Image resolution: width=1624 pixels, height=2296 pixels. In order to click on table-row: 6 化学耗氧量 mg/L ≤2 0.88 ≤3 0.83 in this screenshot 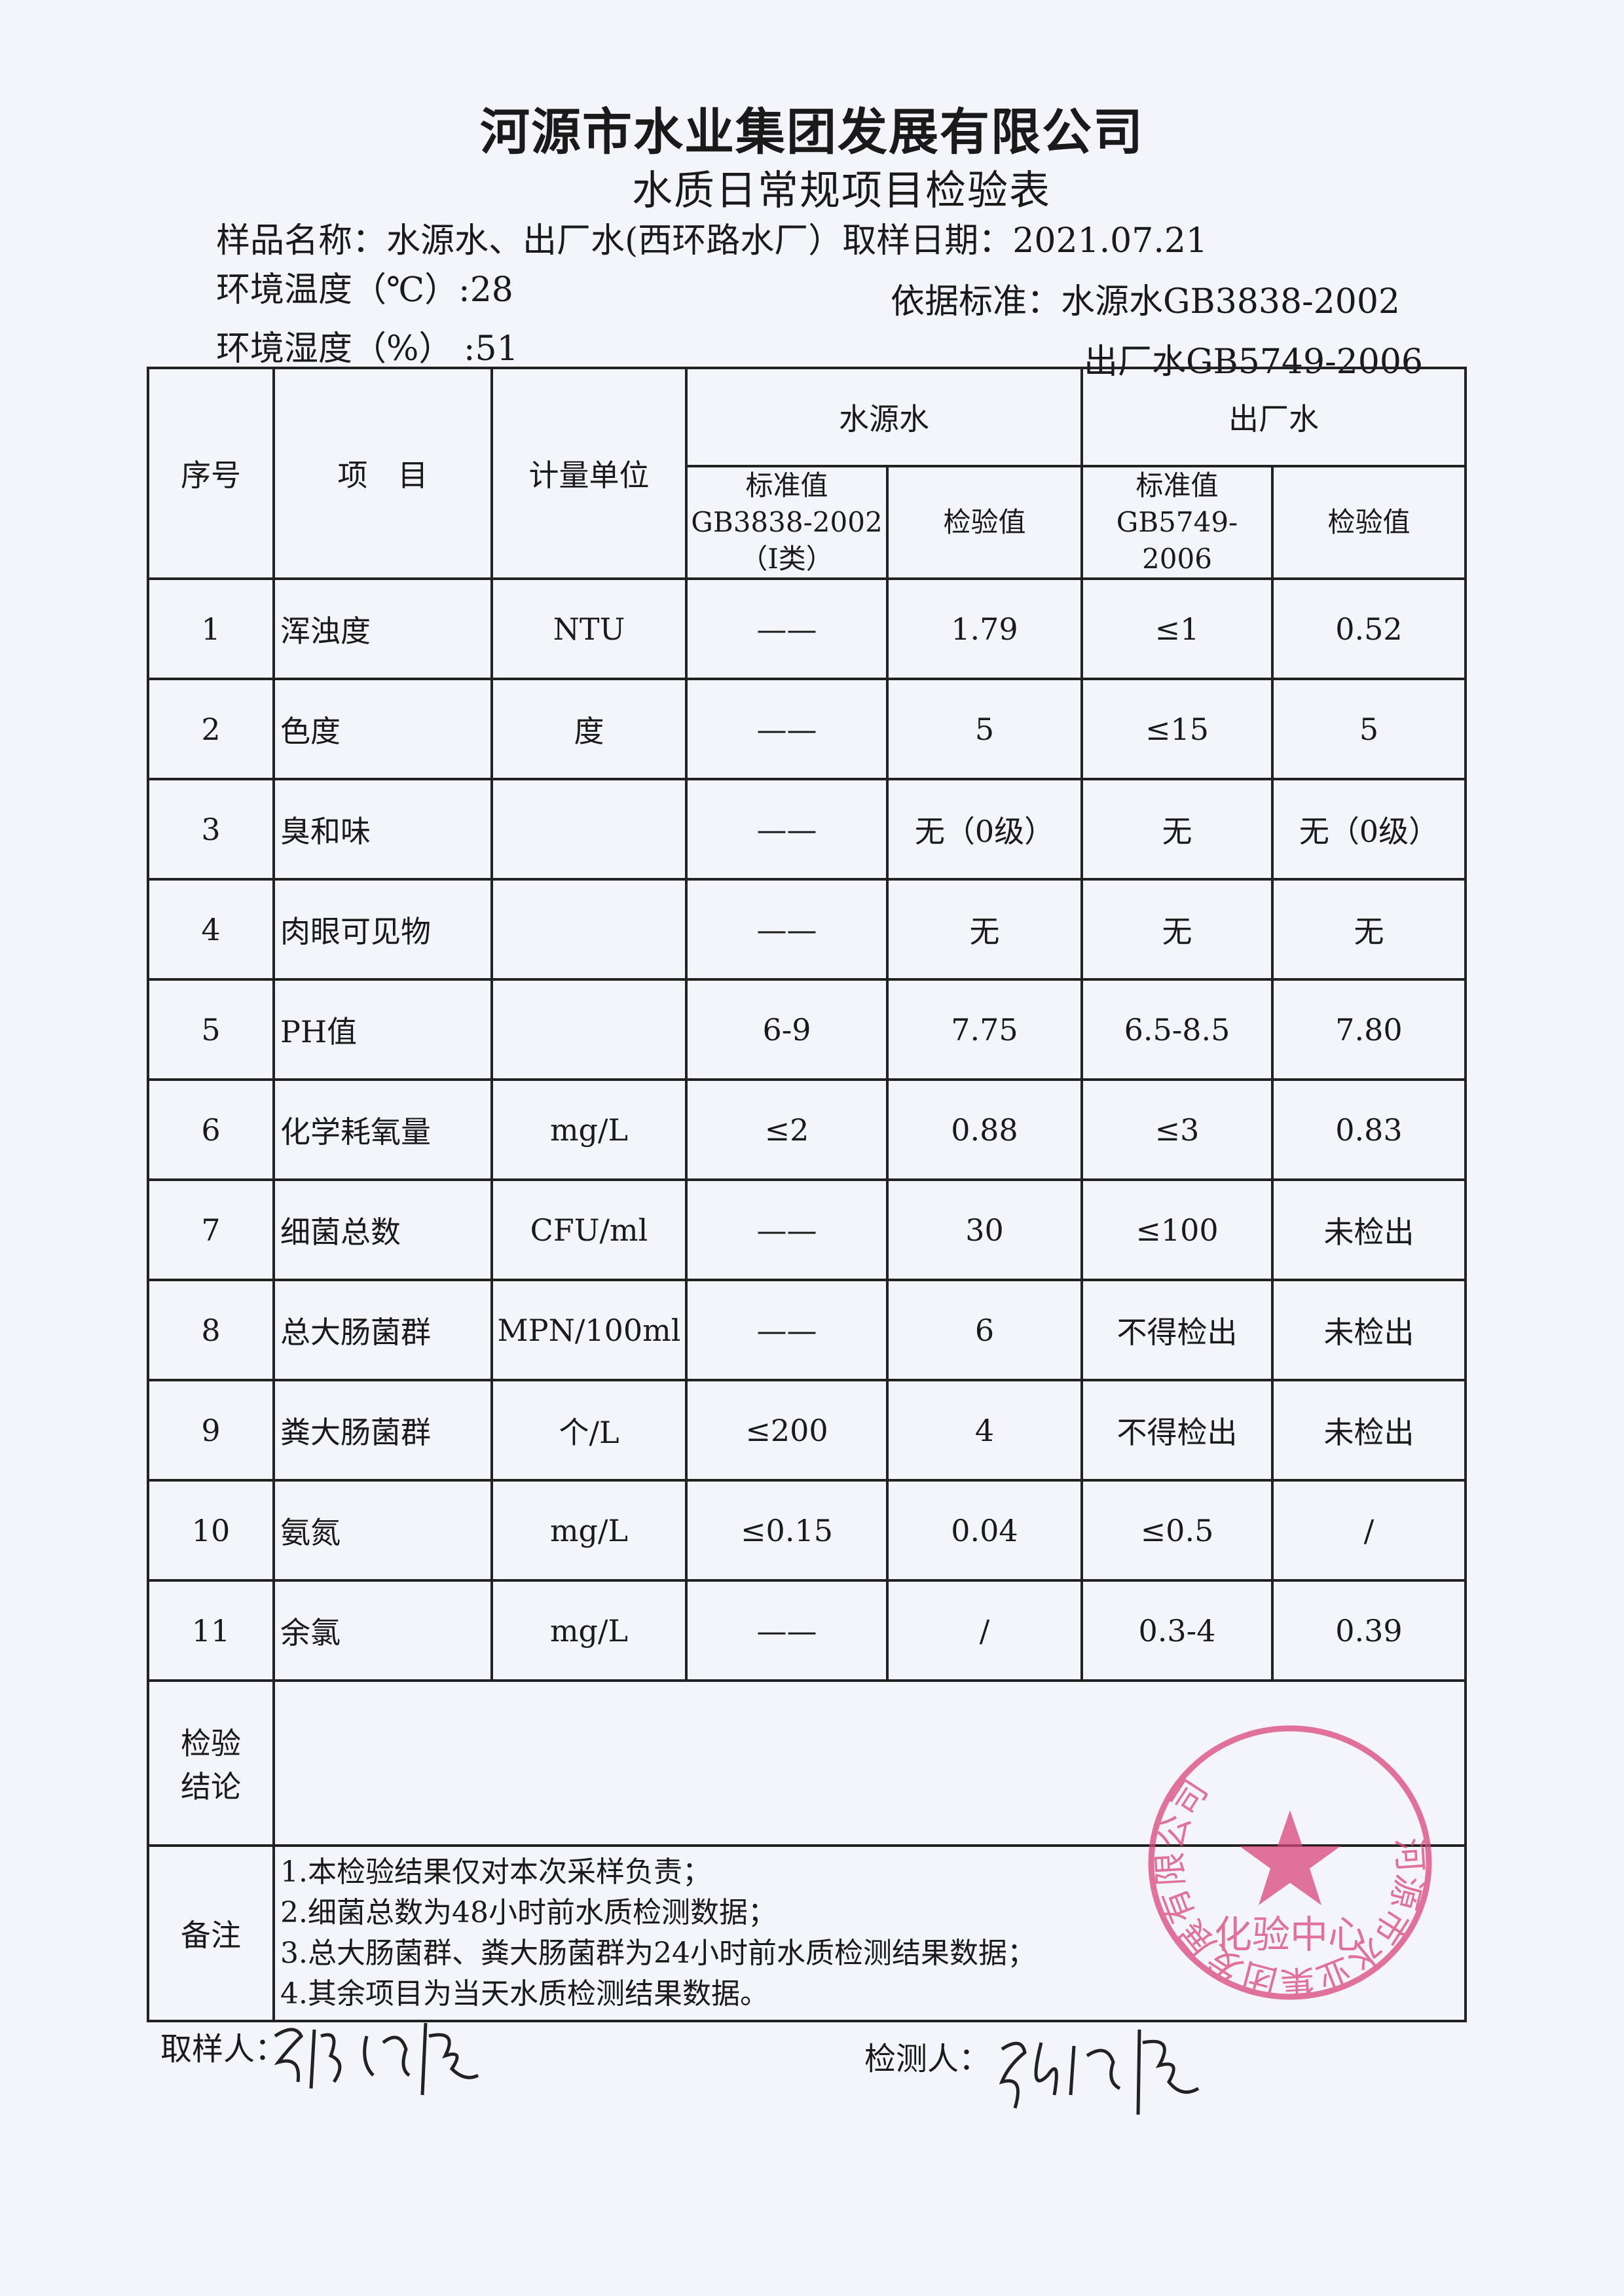, I will do `click(807, 1129)`.